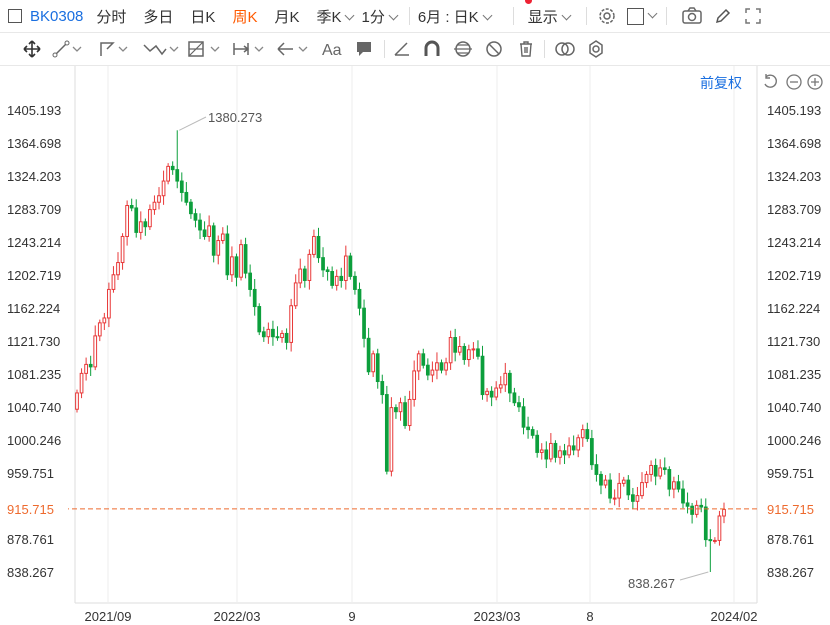 This screenshot has height=625, width=830. I want to click on magnet-icon, so click(432, 49).